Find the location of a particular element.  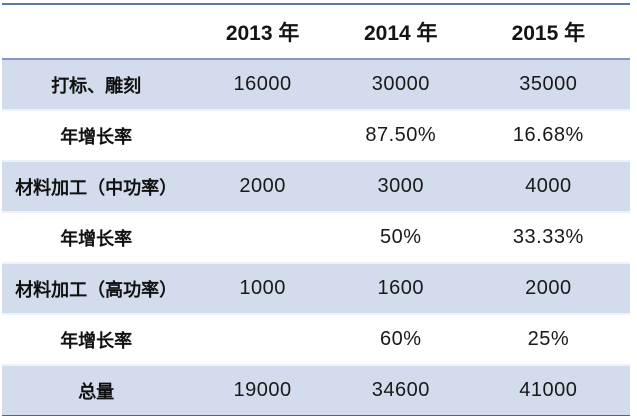

cell-2013: 1000 is located at coordinates (262, 288).